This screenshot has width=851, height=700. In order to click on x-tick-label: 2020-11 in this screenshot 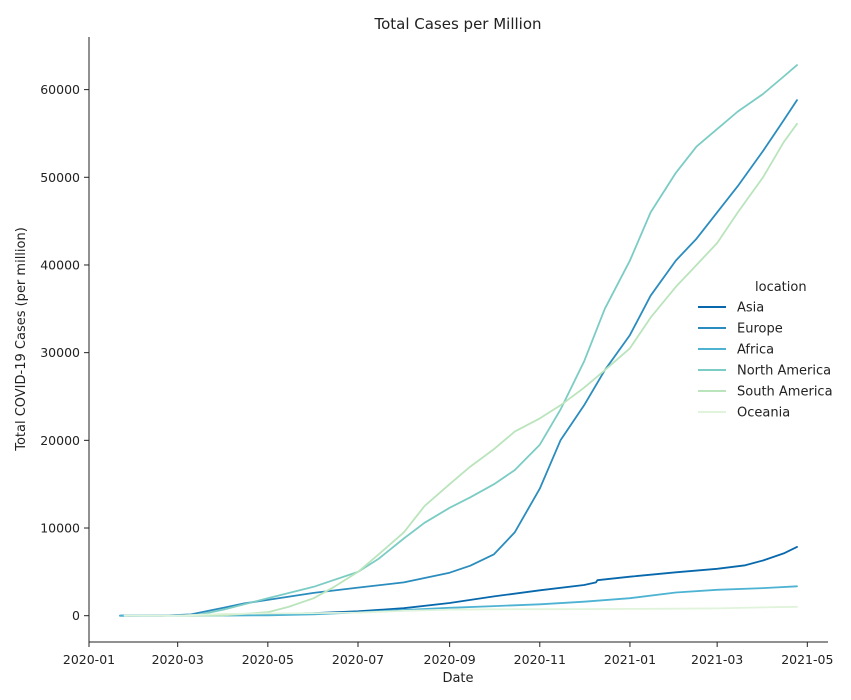, I will do `click(540, 659)`.